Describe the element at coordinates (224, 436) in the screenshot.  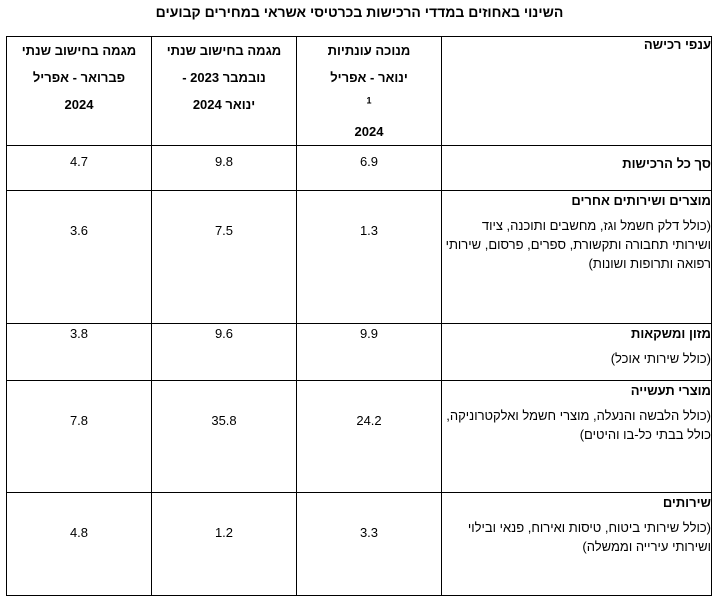
I see `cell-value: 35.8` at that location.